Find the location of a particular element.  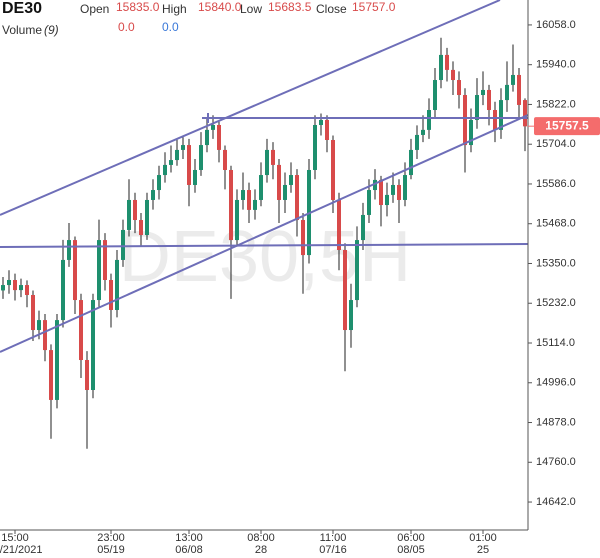

y-tick-label: 14878.0 is located at coordinates (556, 422).